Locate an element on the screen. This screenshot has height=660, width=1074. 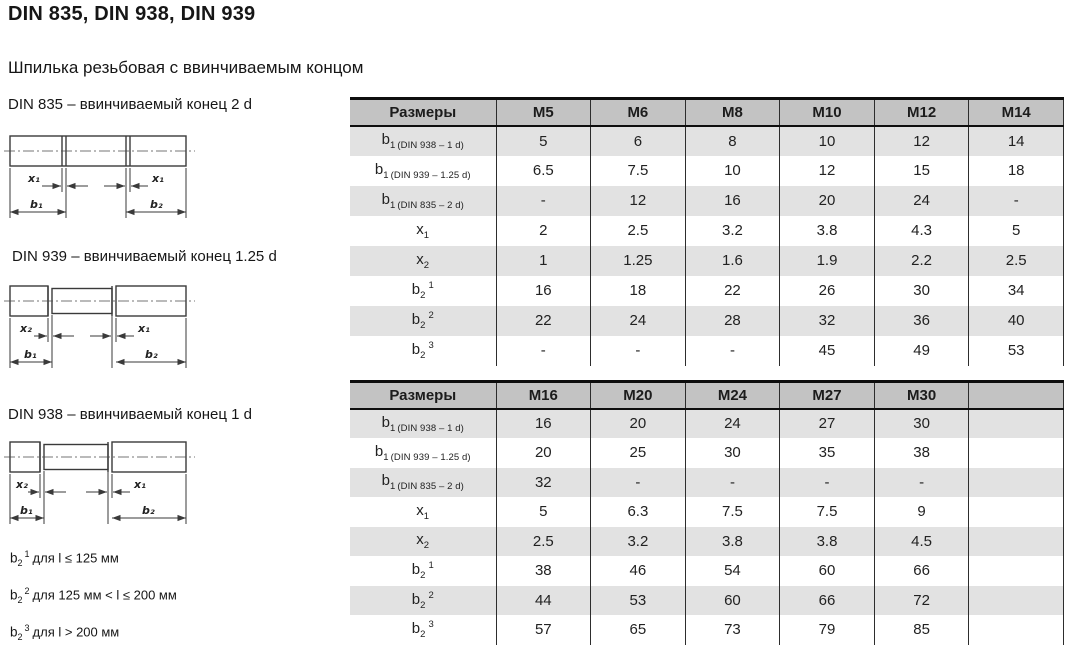
value-cell: 14 is located at coordinates (1016, 140).